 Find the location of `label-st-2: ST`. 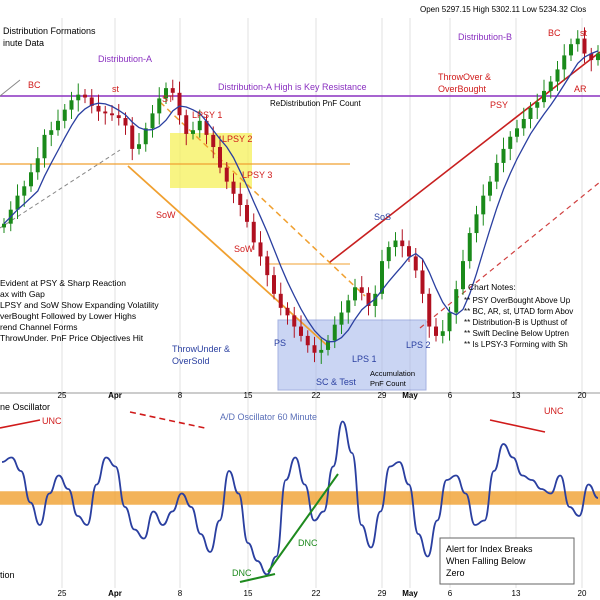

label-st-2: ST is located at coordinates (168, 99).